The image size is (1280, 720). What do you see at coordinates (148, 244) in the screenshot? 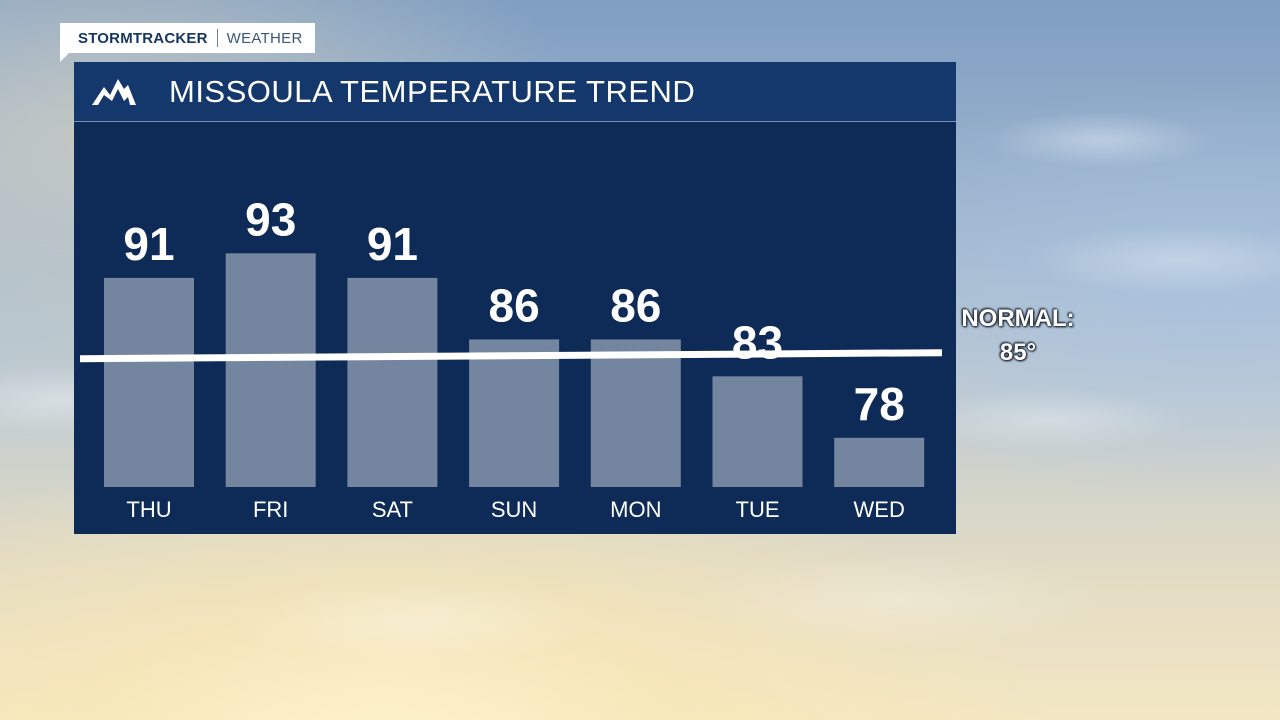
I see `value-label-thu: 91` at bounding box center [148, 244].